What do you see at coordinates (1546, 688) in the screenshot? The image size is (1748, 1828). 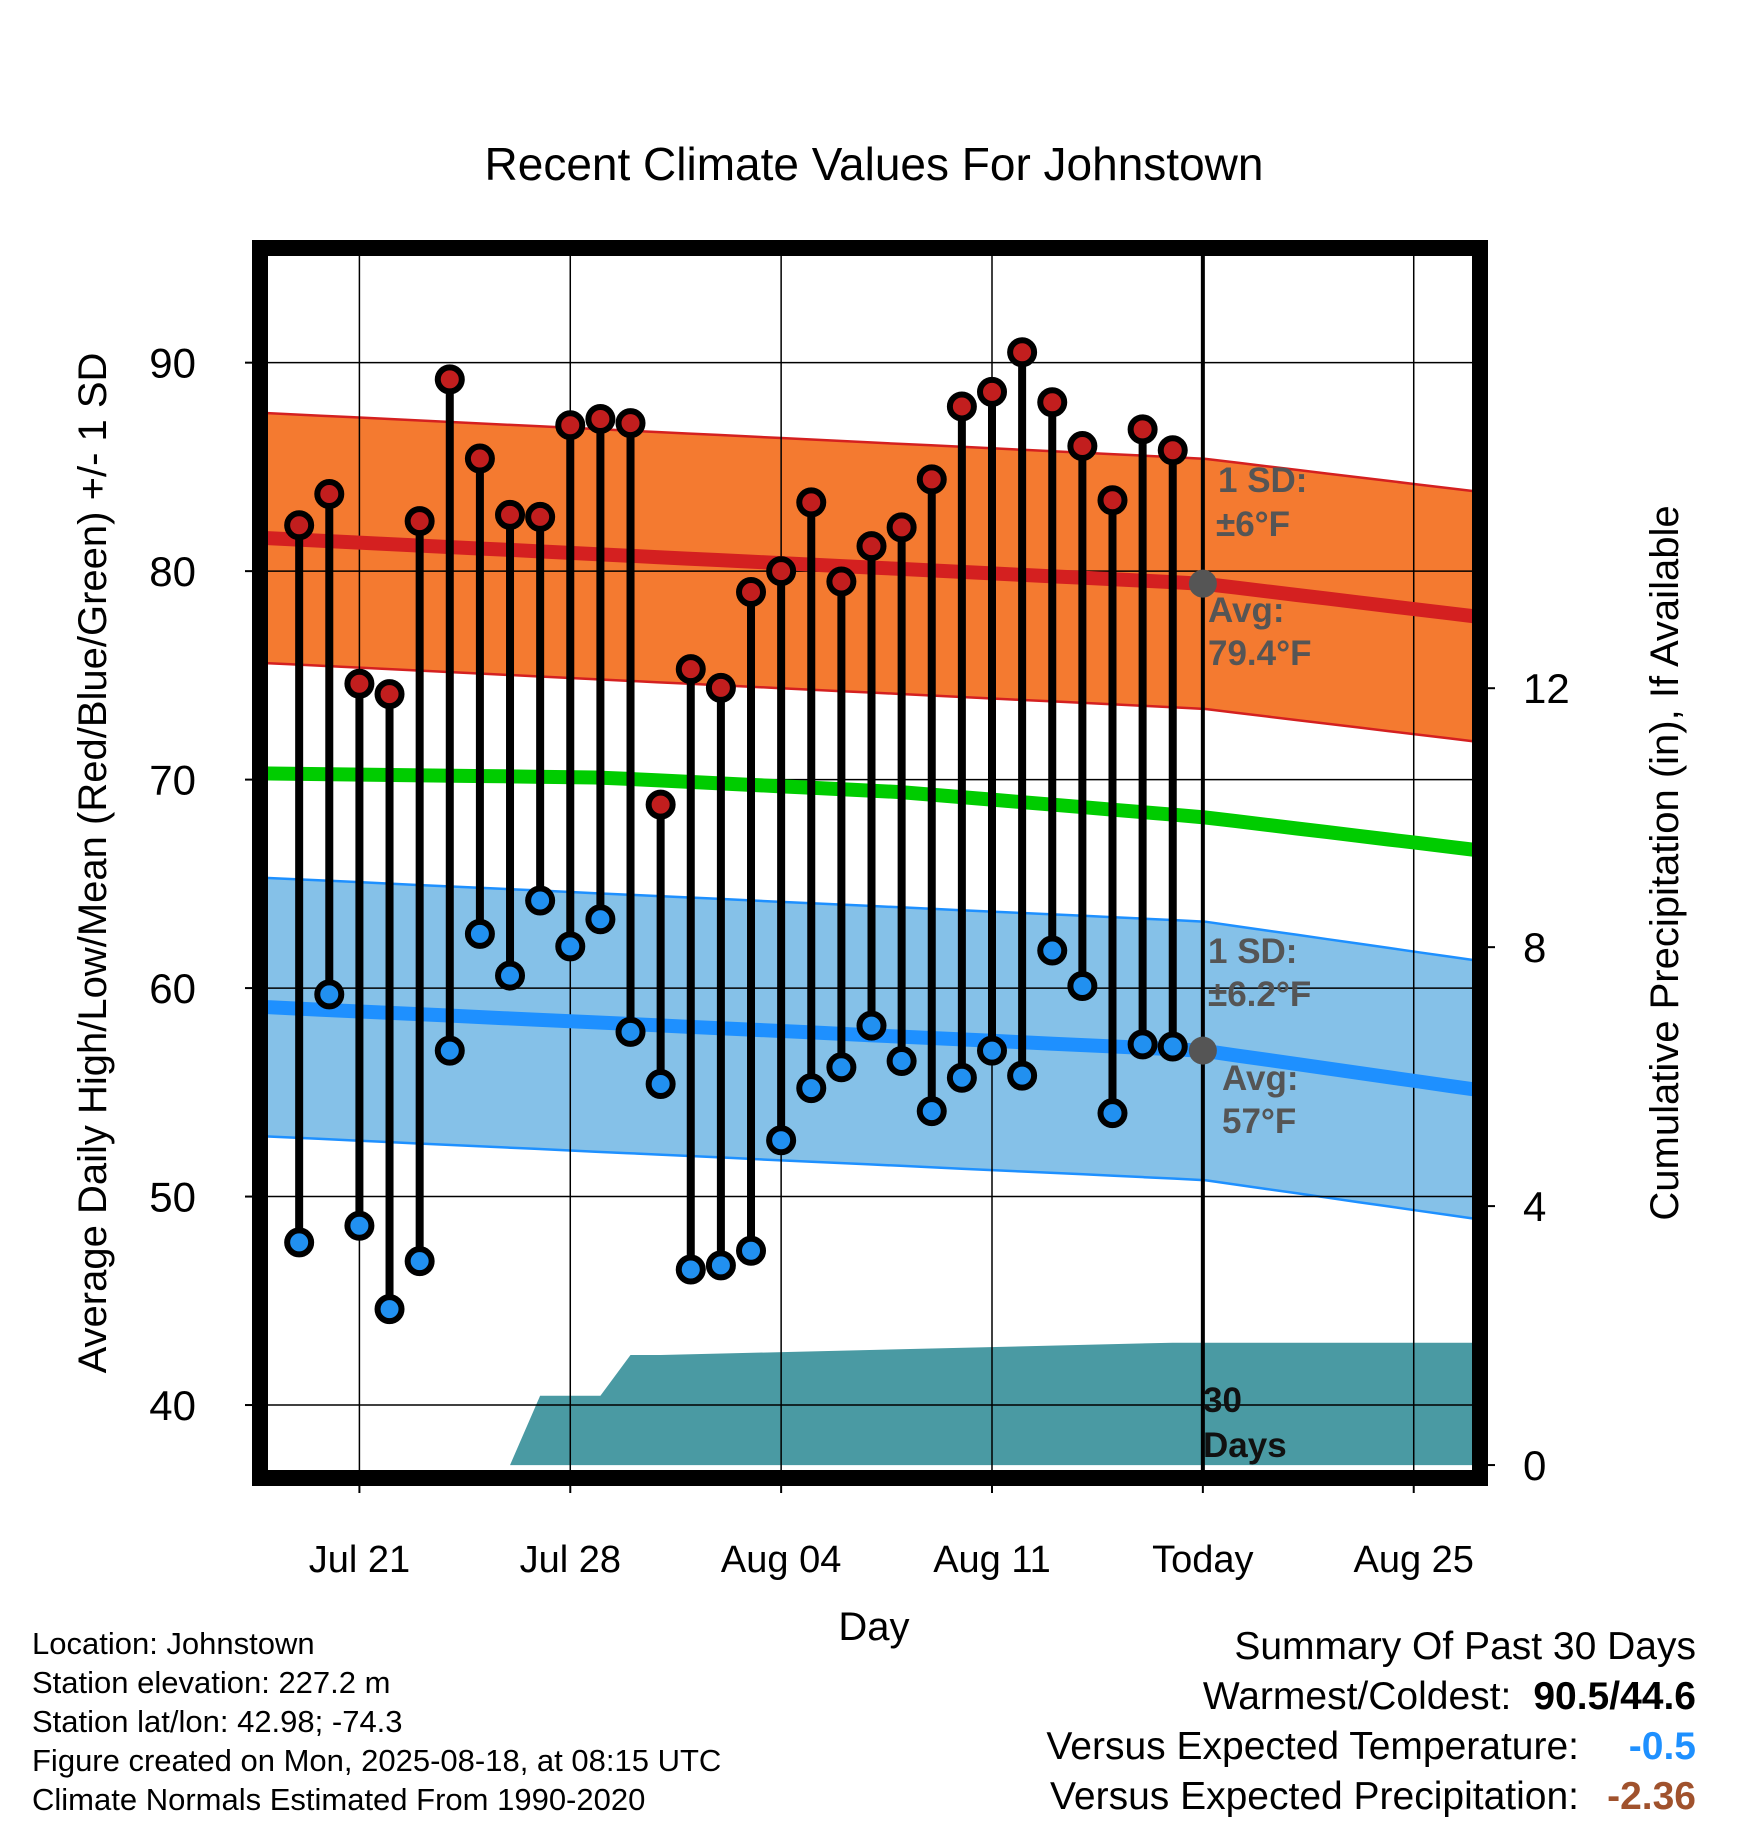 I see `y2-tick-label: 12` at bounding box center [1546, 688].